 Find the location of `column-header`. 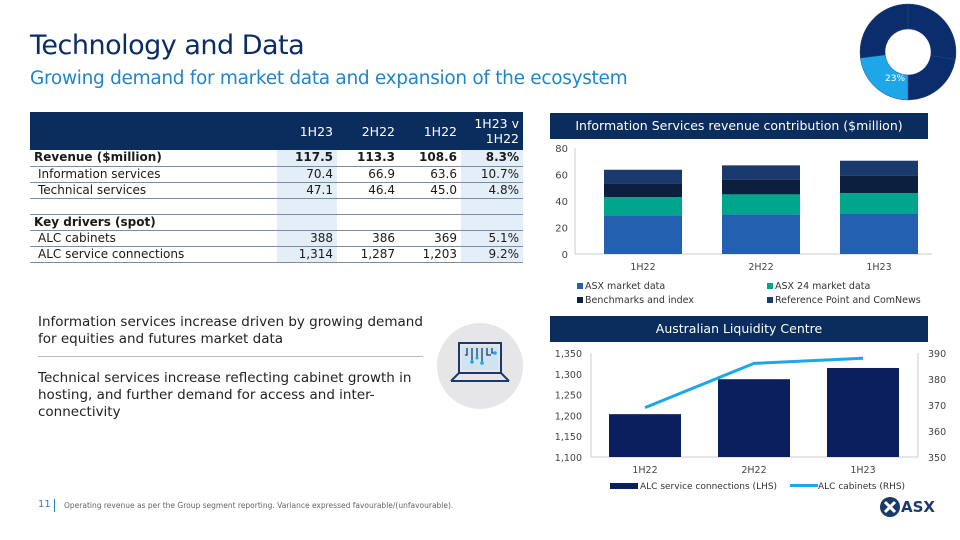

column-header is located at coordinates (153, 131).